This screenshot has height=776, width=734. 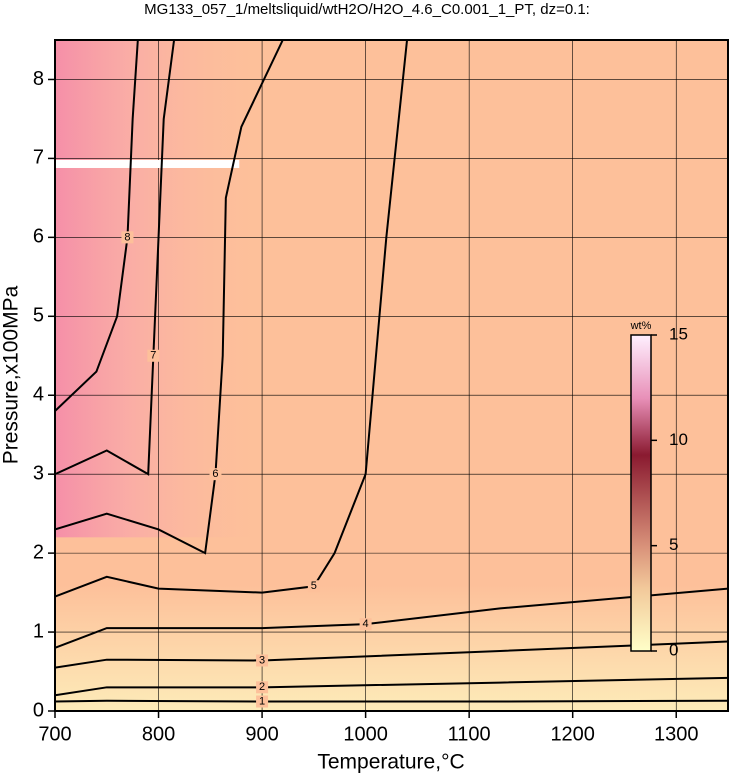 I want to click on colorbar-label: wt%, so click(x=641, y=326).